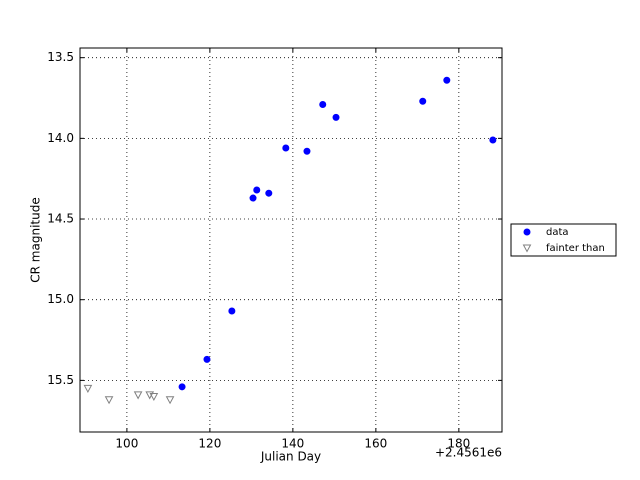  I want to click on x-tick-label: 120, so click(209, 444).